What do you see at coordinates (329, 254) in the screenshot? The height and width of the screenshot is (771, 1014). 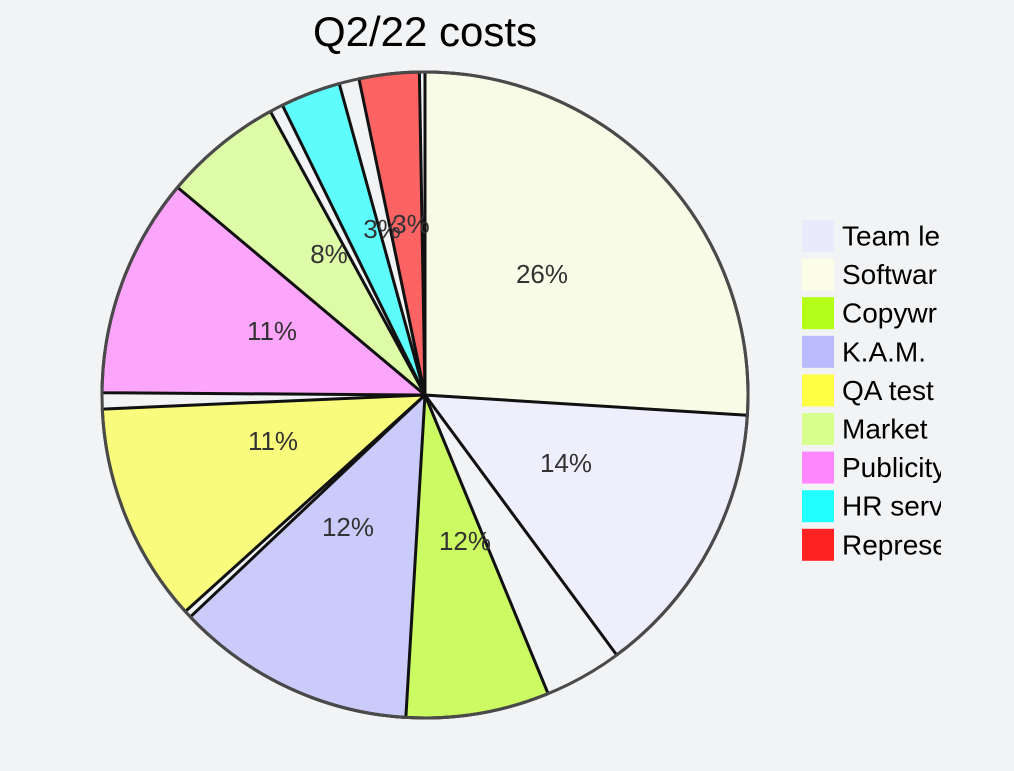 I see `slice-label-6: 8%` at bounding box center [329, 254].